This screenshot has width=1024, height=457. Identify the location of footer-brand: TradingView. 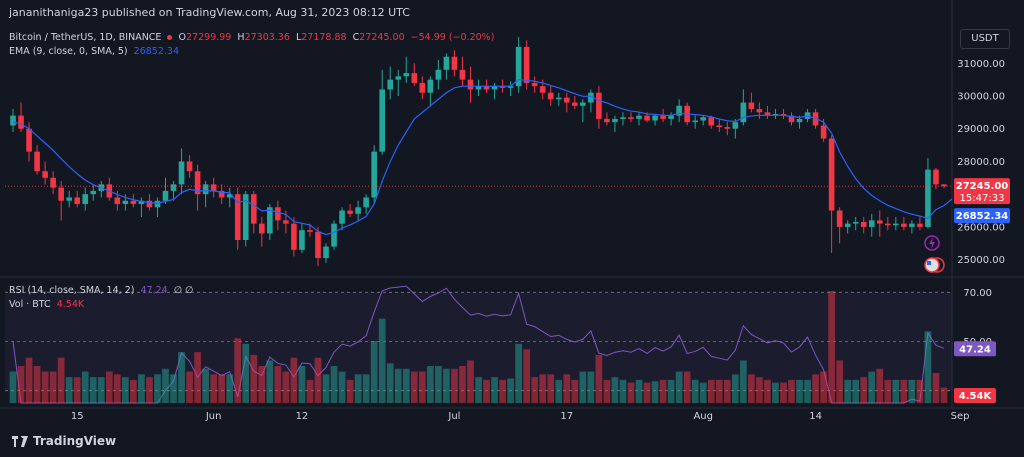
(64, 441).